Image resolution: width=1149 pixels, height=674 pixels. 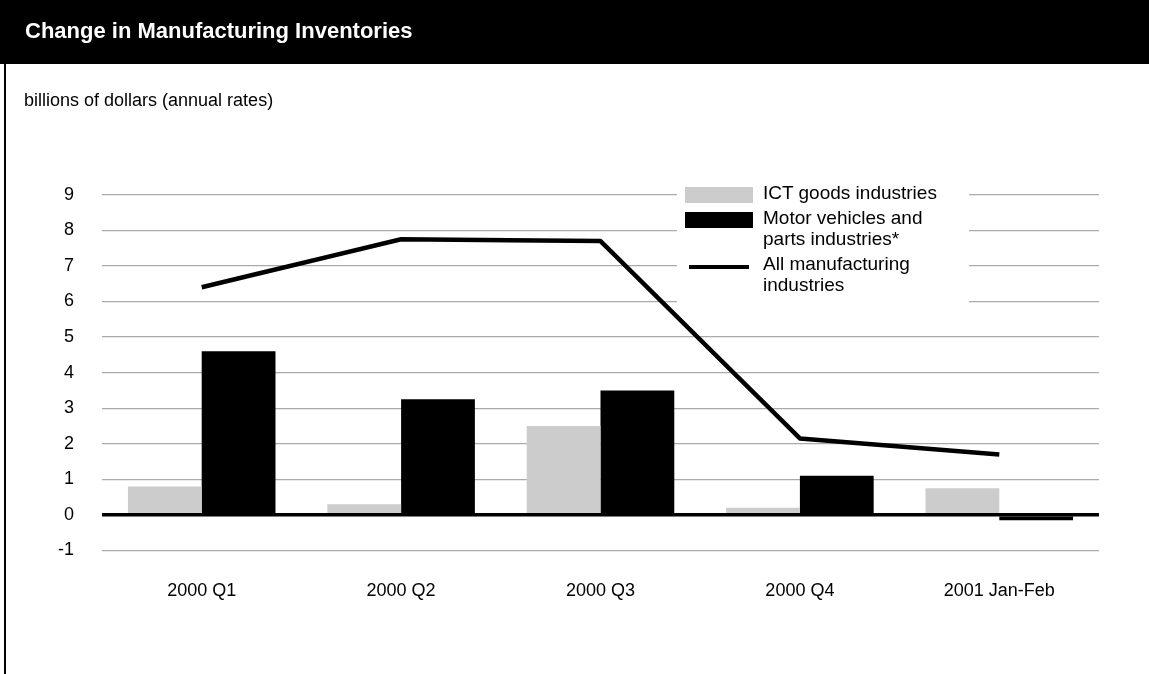 I want to click on legend-label: ICT goods industries, so click(x=850, y=192).